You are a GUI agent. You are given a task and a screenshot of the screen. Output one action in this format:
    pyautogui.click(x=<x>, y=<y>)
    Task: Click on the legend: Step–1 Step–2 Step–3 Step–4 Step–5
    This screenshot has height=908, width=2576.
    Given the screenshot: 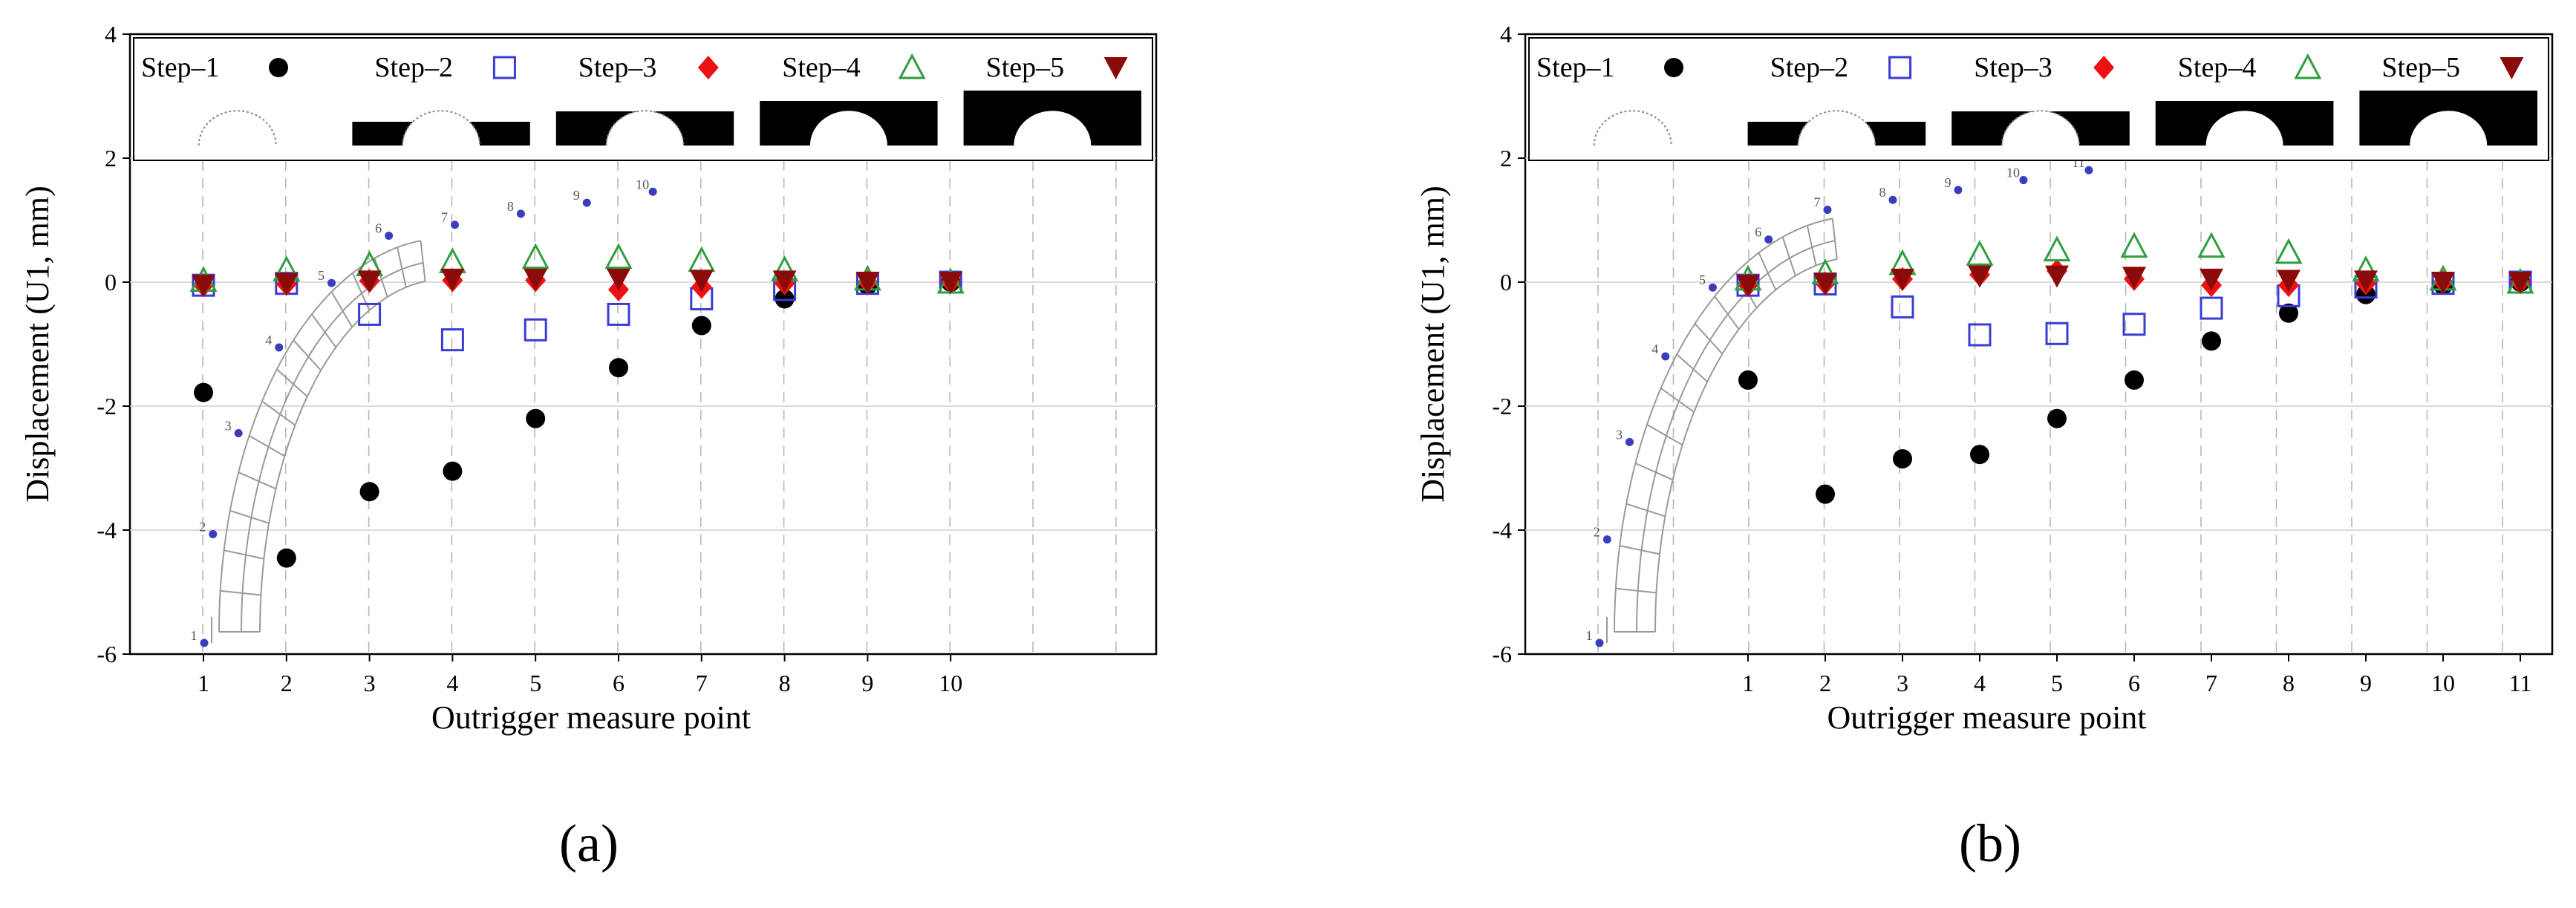 What is the action you would take?
    pyautogui.click(x=643, y=99)
    